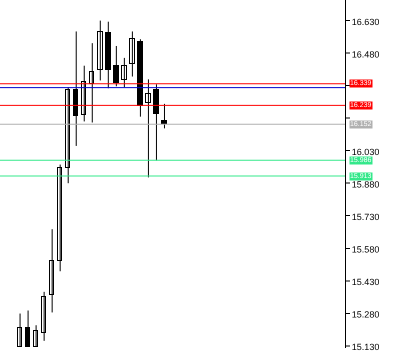 This screenshot has height=355, width=402. What do you see at coordinates (366, 151) in the screenshot?
I see `y-tick-label: 16.030` at bounding box center [366, 151].